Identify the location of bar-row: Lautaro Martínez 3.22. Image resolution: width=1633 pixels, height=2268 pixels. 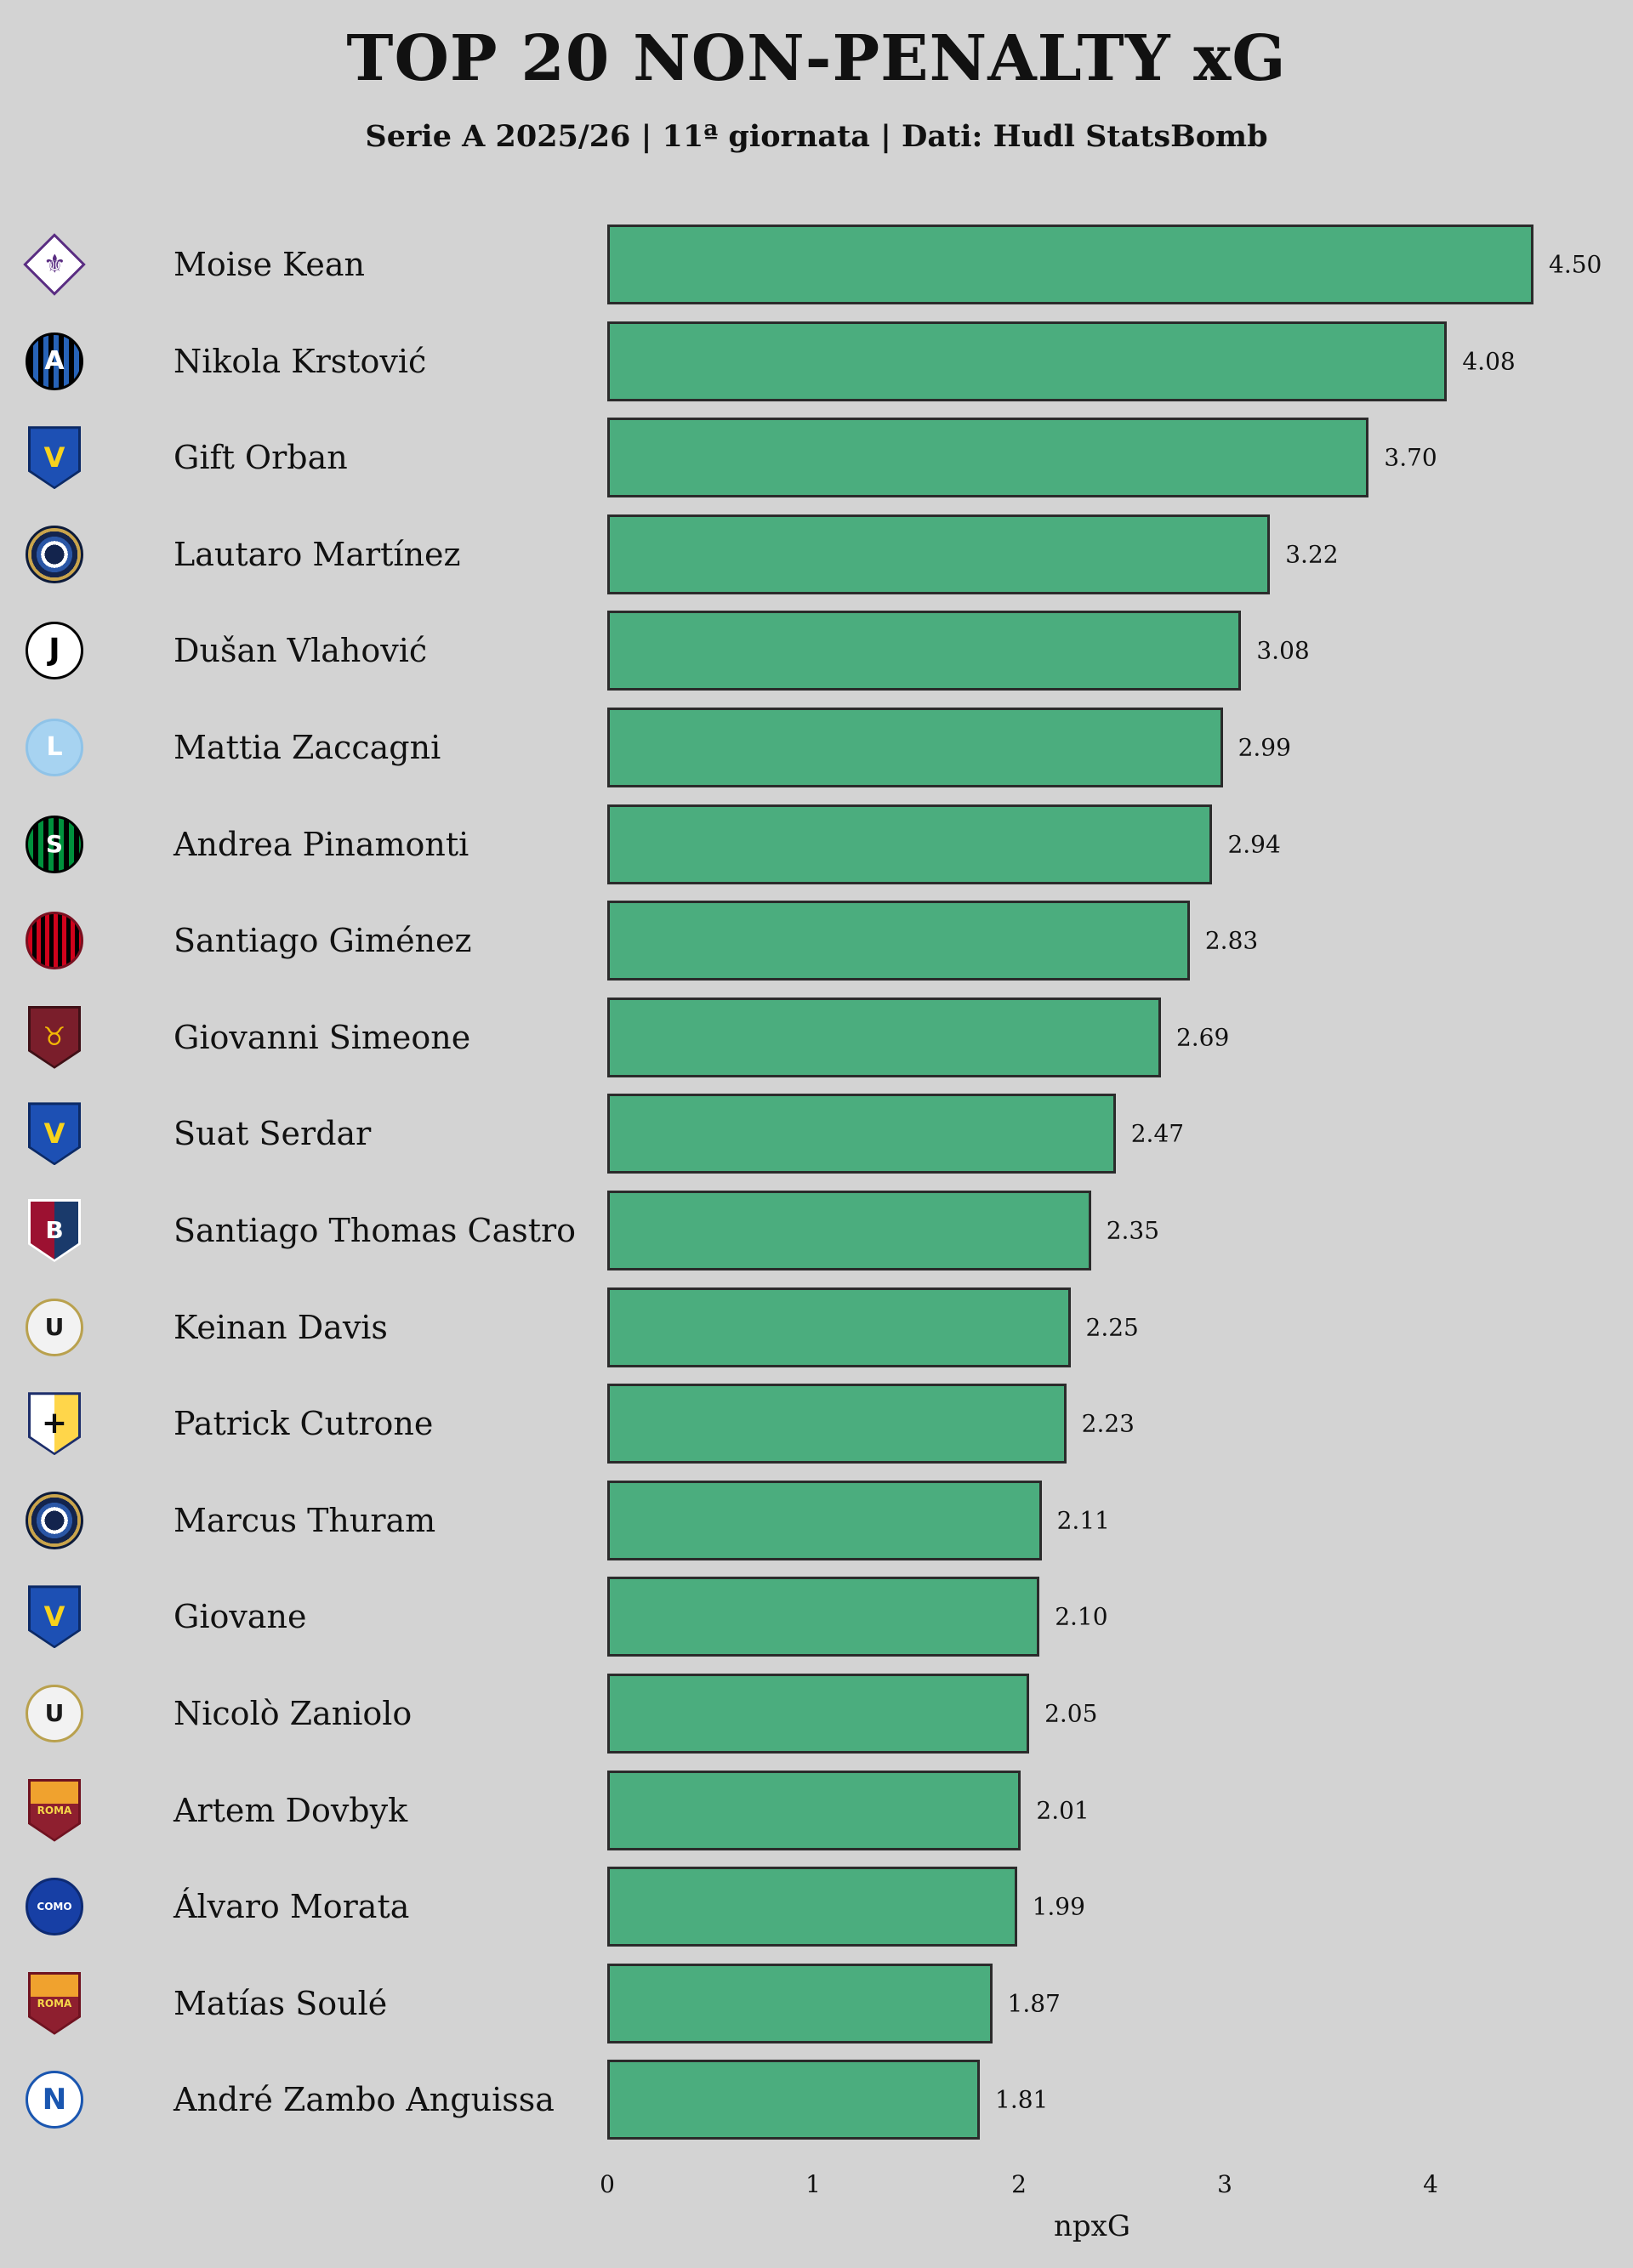
(816, 554).